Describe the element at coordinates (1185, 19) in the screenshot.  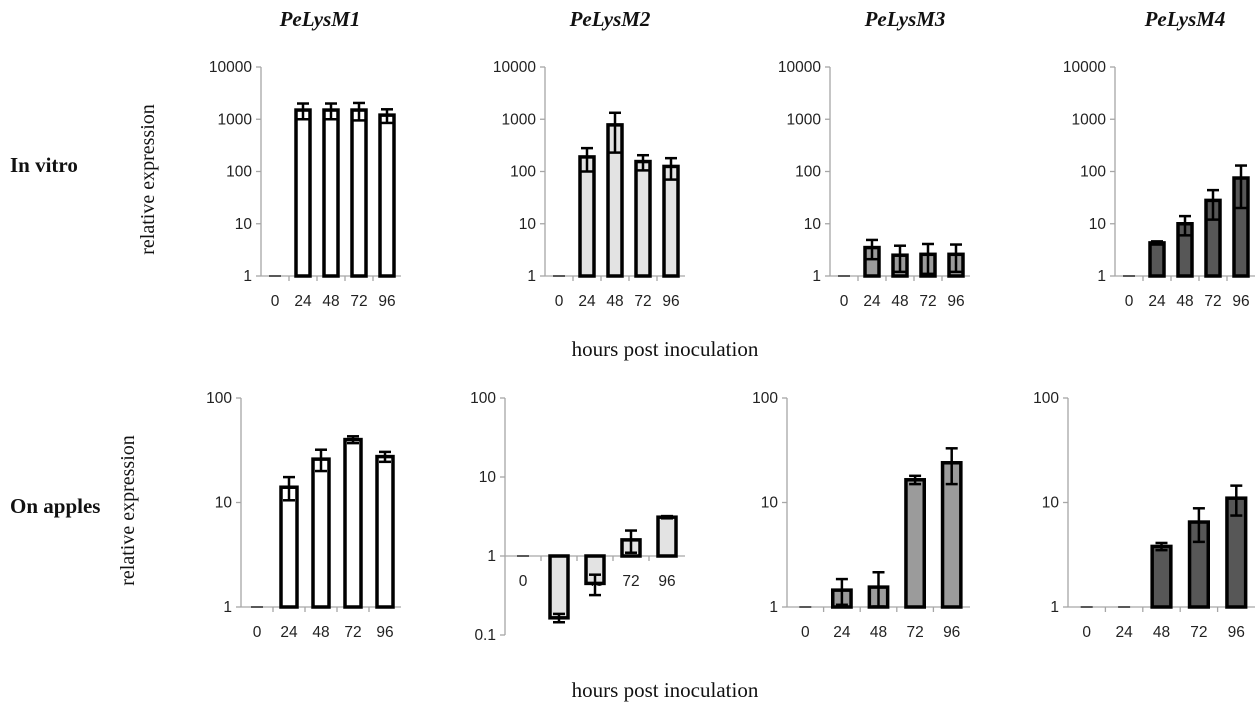
I see `panel-title: PeLysM4` at that location.